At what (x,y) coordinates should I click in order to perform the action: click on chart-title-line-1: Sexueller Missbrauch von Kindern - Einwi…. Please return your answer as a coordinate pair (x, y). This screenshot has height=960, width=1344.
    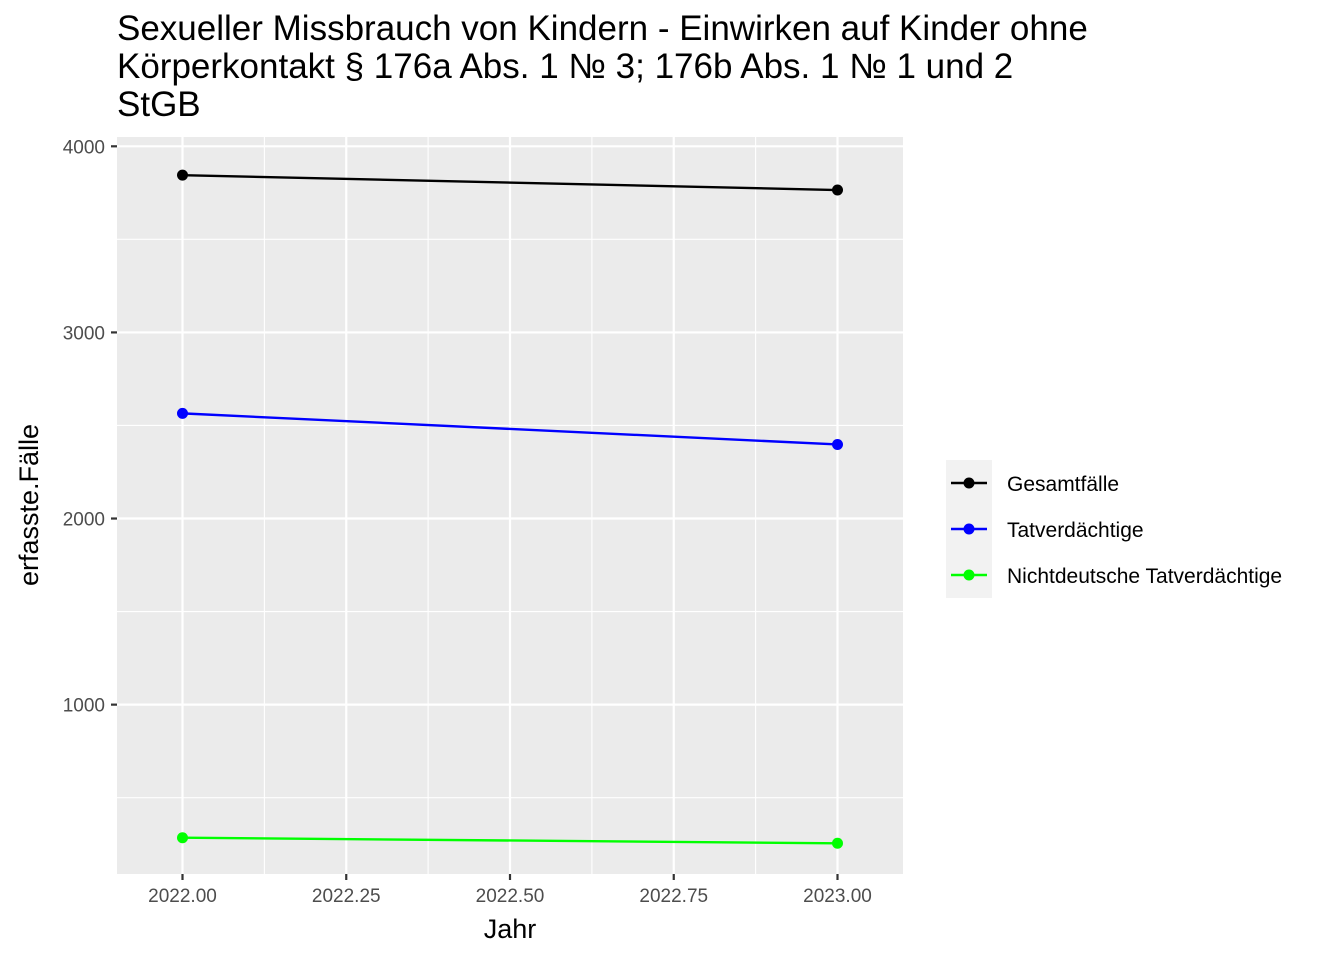
    Looking at the image, I should click on (602, 28).